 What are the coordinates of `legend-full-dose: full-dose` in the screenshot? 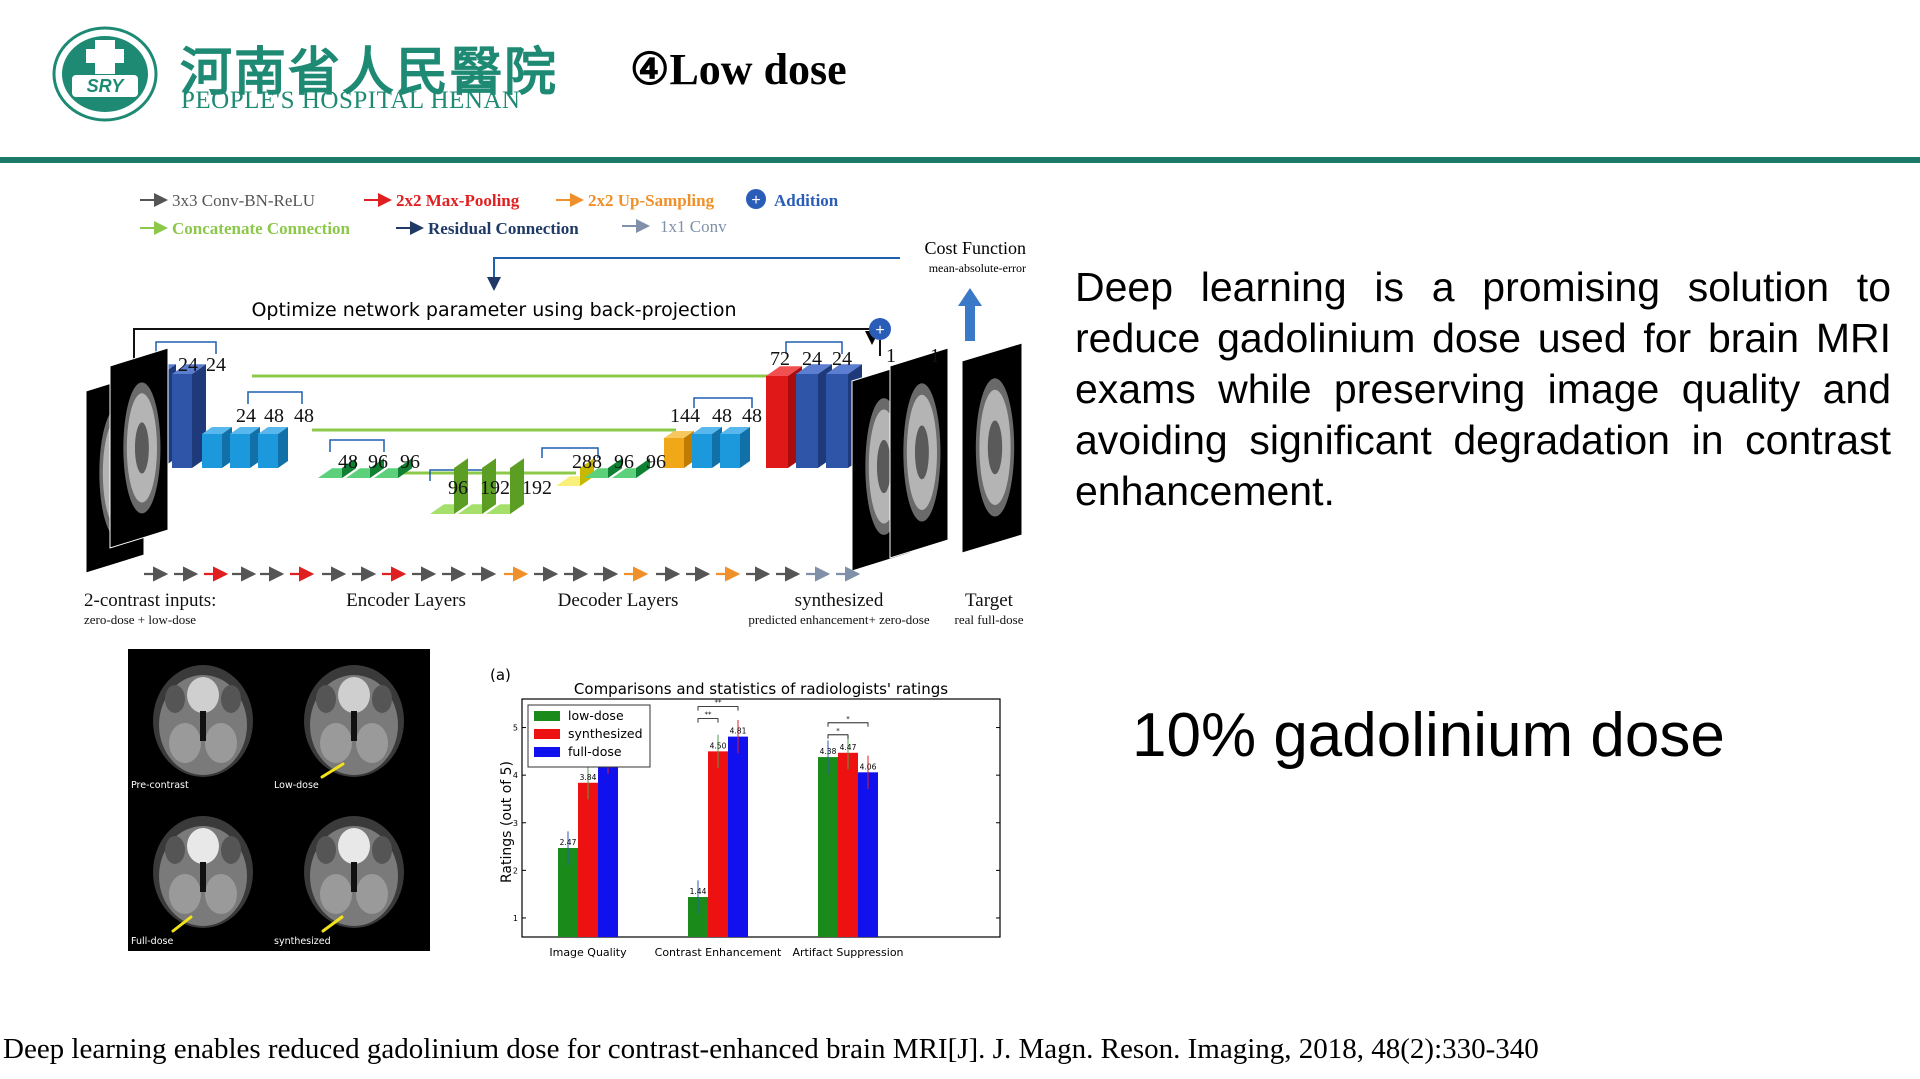 It's located at (595, 751).